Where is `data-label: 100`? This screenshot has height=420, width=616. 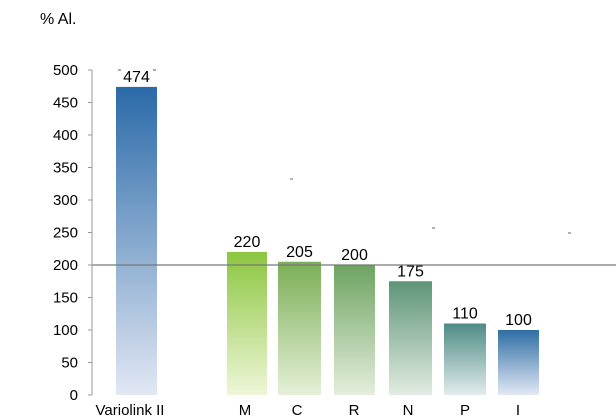
data-label: 100 is located at coordinates (518, 320).